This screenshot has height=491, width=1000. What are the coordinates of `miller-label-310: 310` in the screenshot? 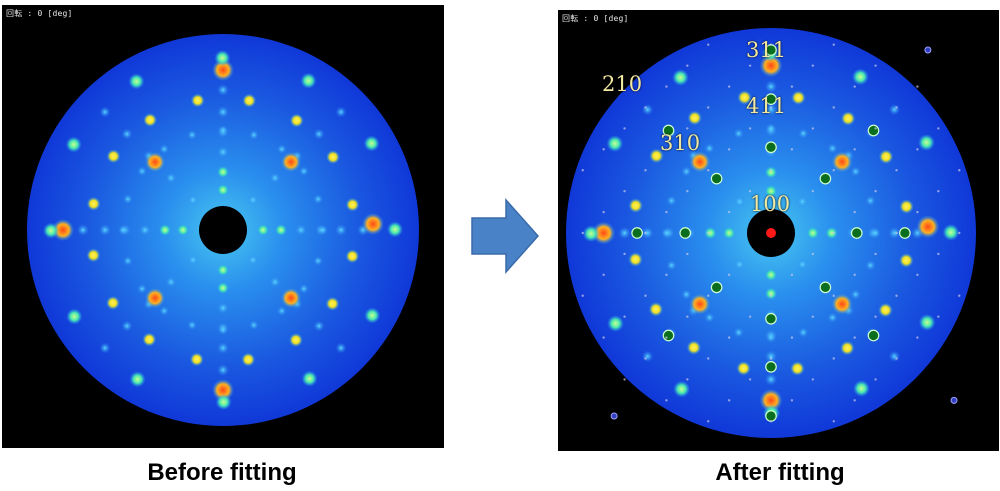 It's located at (680, 143).